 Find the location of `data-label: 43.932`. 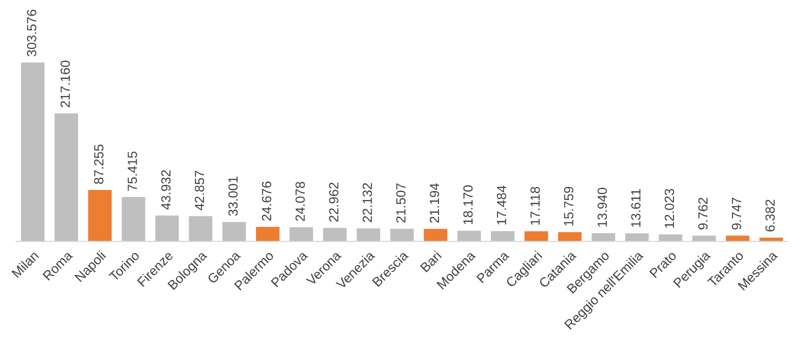

data-label: 43.932 is located at coordinates (166, 190).